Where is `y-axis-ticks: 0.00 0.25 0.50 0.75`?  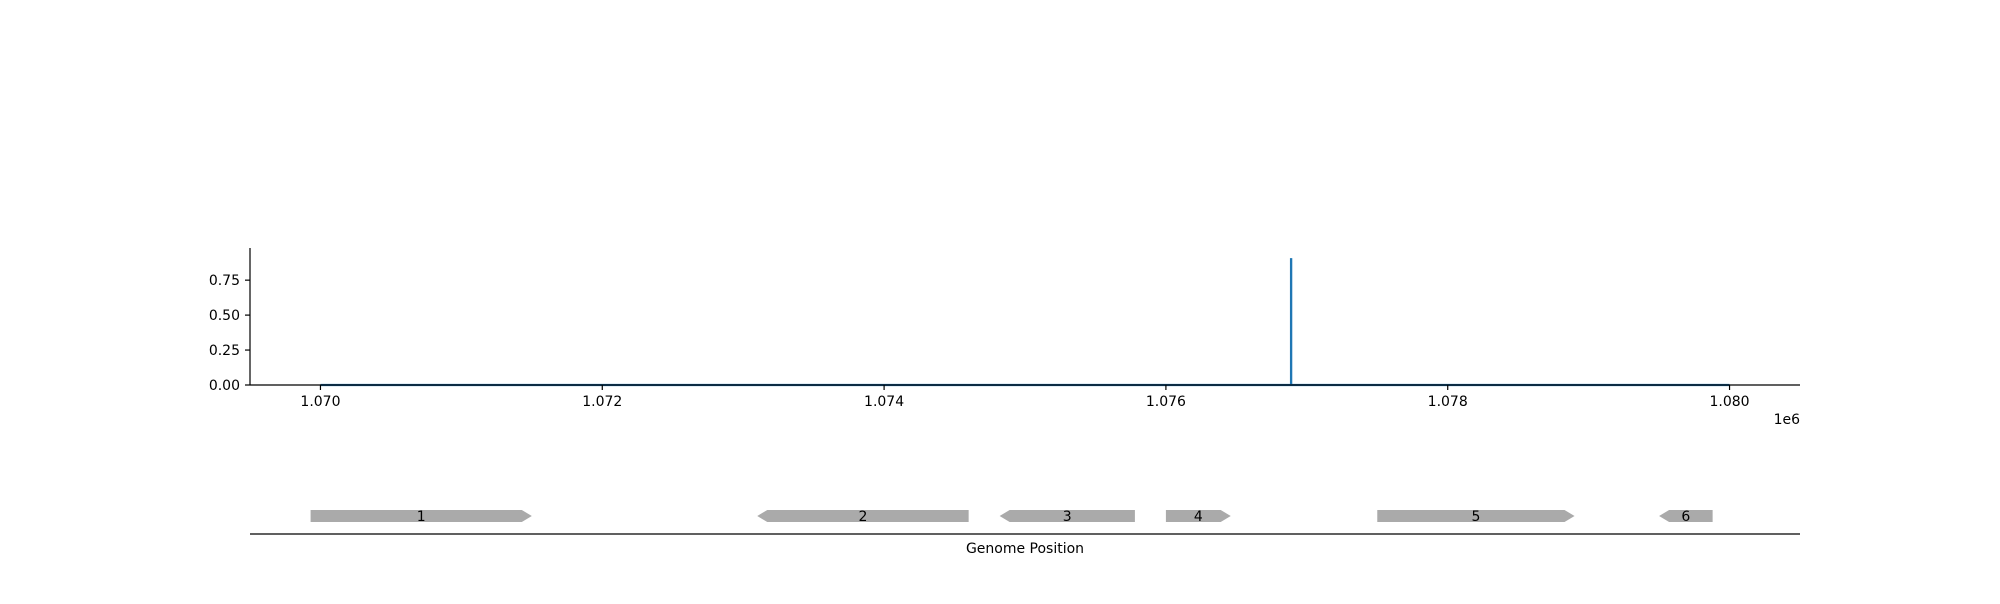
y-axis-ticks: 0.00 0.25 0.50 0.75 is located at coordinates (229, 333).